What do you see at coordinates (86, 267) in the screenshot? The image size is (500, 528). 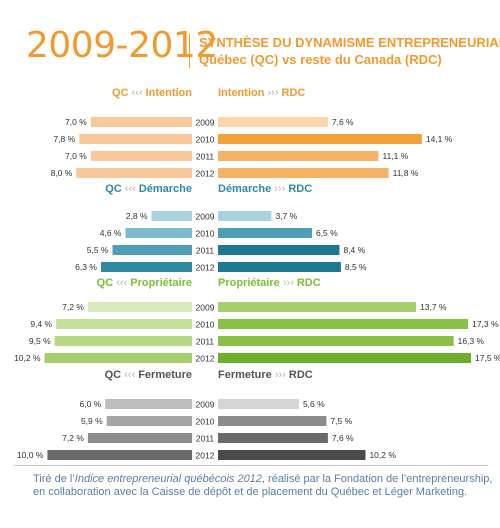 I see `qc-value-label: 6,3 %` at bounding box center [86, 267].